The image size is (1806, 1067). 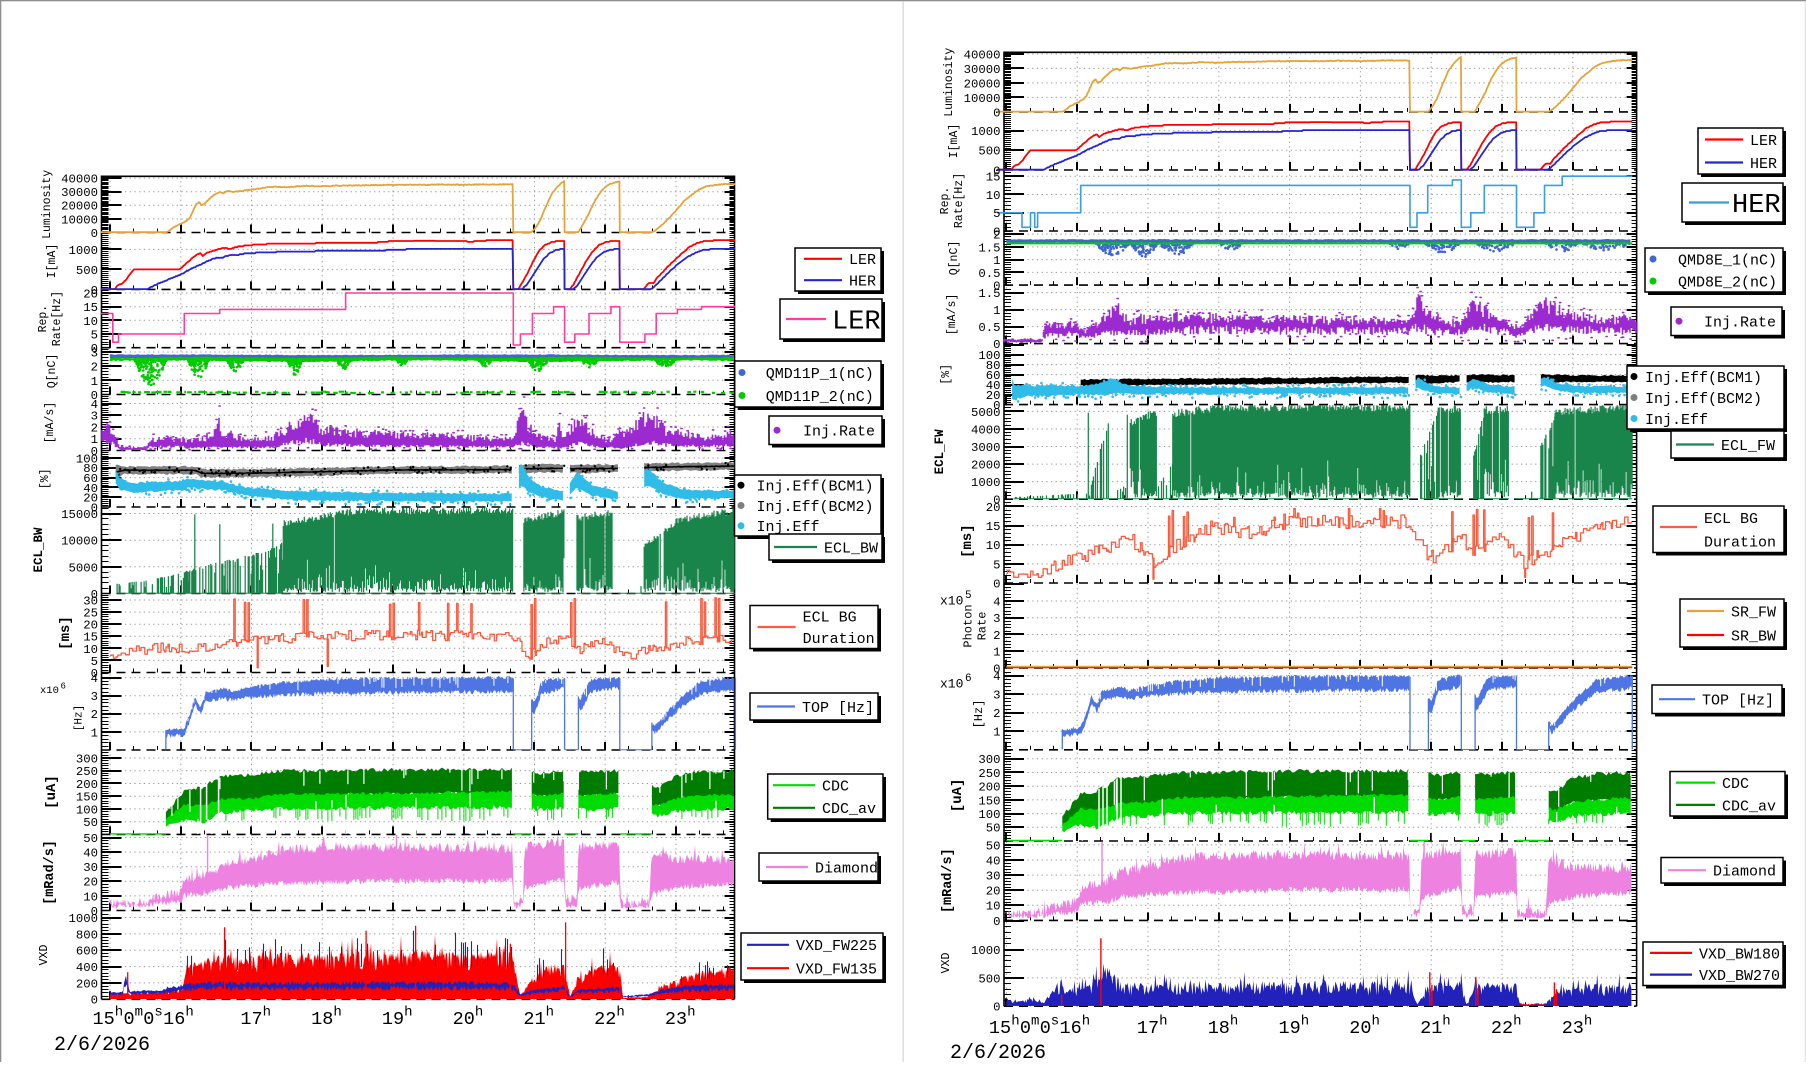 What do you see at coordinates (1738, 701) in the screenshot?
I see `svg-text: TOP [Hz]` at bounding box center [1738, 701].